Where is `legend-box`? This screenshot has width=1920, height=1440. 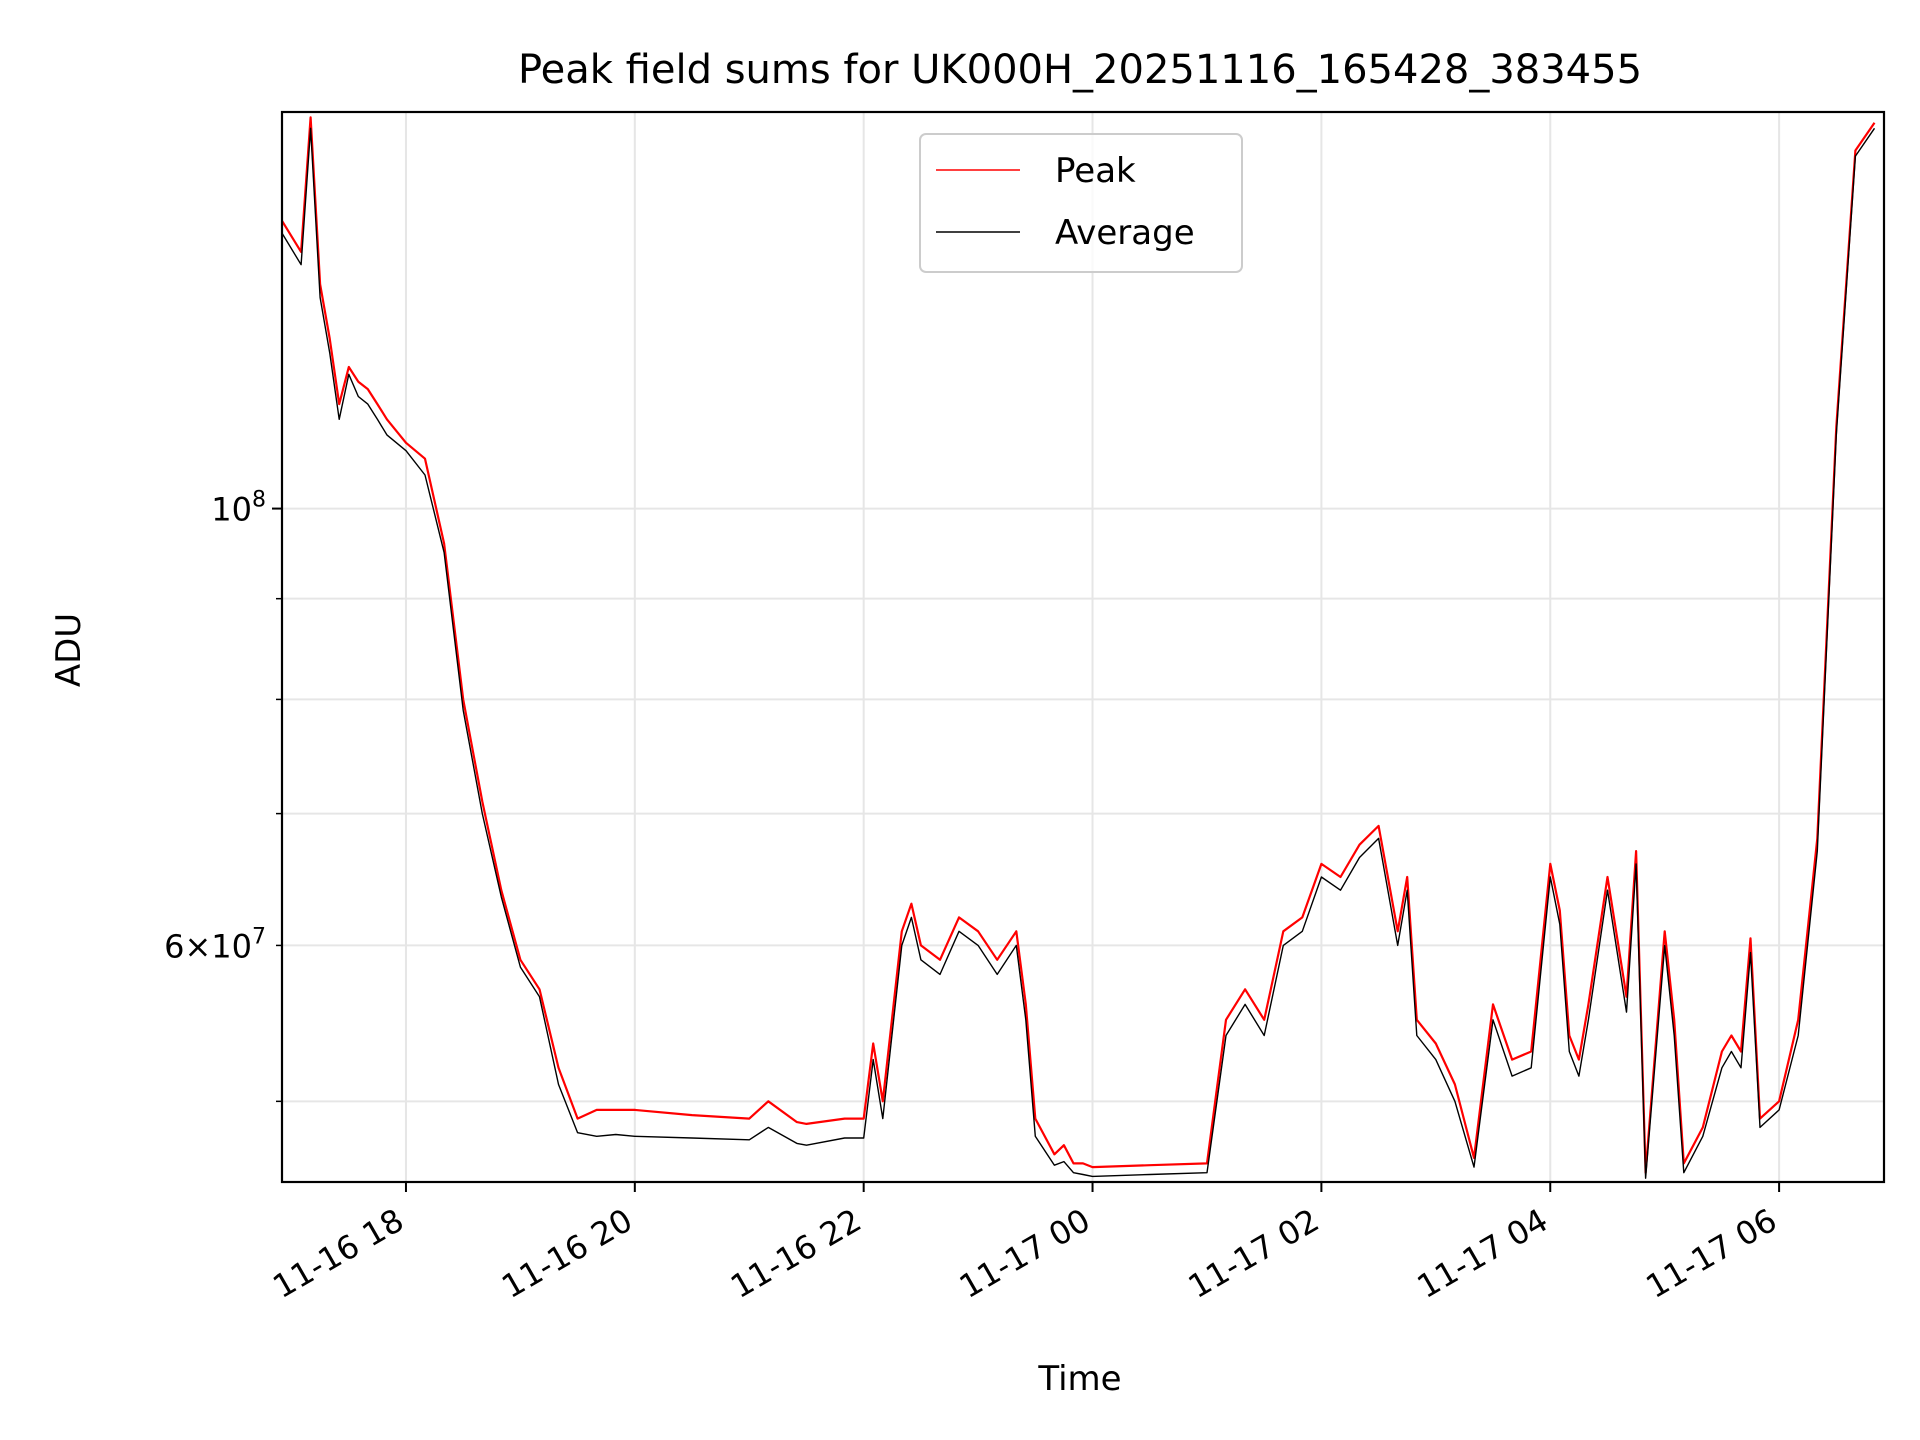 legend-box is located at coordinates (1081, 203).